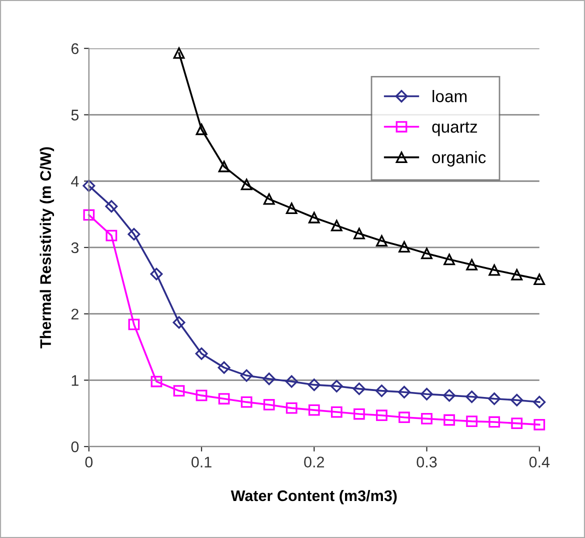  What do you see at coordinates (539, 462) in the screenshot?
I see `x-tick-label: 0.4` at bounding box center [539, 462].